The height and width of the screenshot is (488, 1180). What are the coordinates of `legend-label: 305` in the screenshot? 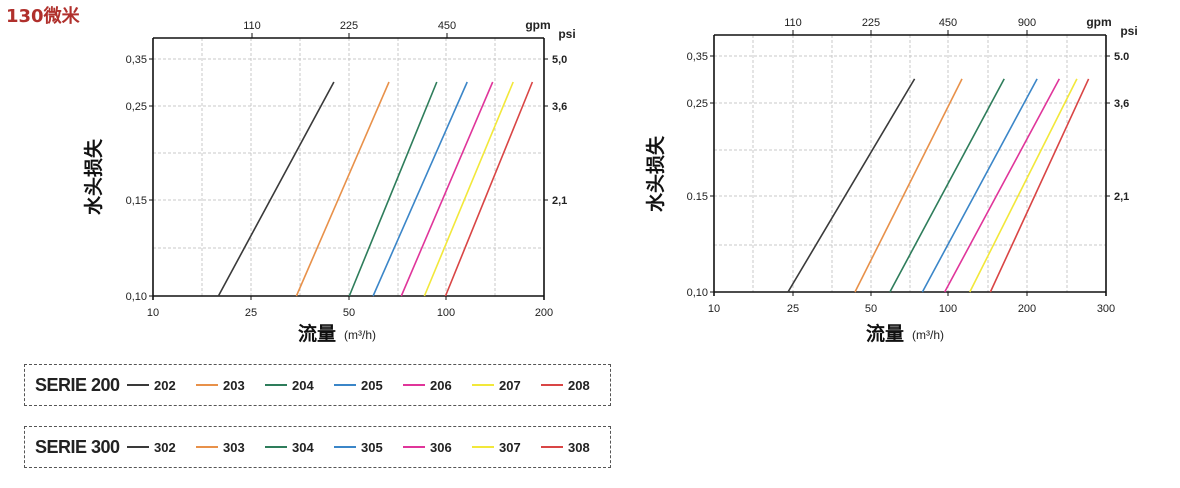 It's located at (372, 447).